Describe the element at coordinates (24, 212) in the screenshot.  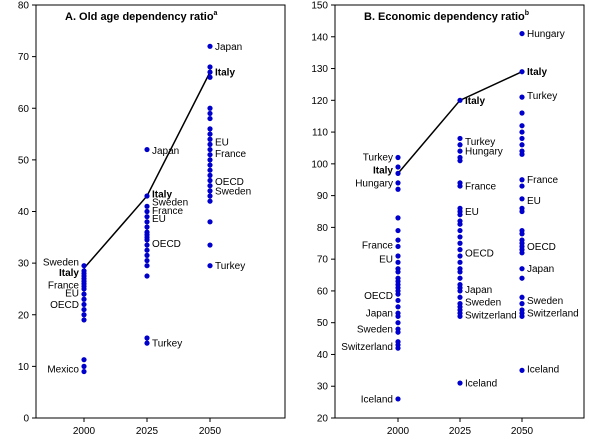
I see `y-tick-label: 40` at that location.